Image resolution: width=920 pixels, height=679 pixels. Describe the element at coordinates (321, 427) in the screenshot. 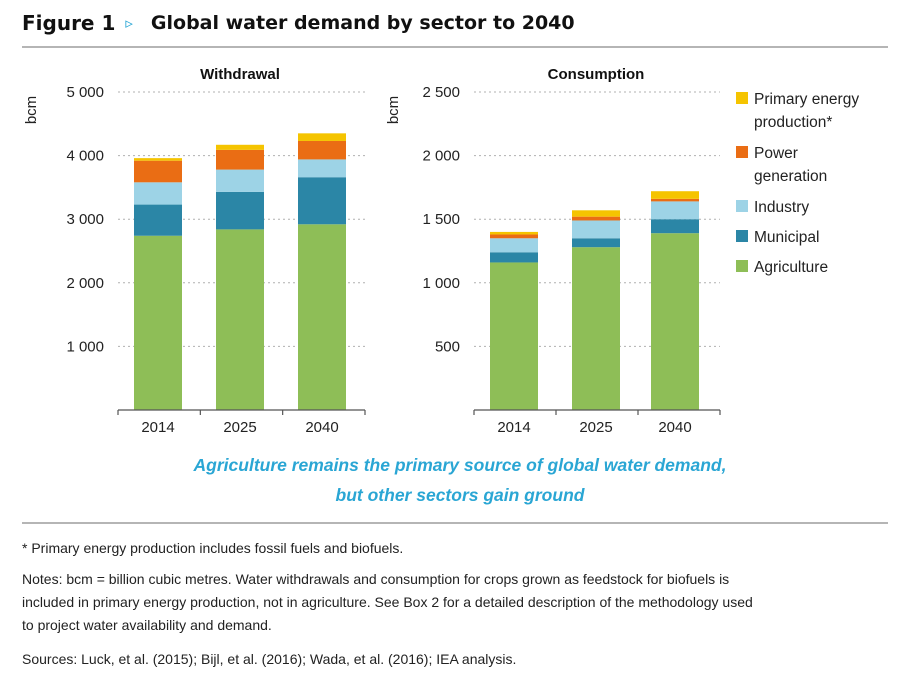

I see `withdrawal-xtick-label: 2040` at that location.